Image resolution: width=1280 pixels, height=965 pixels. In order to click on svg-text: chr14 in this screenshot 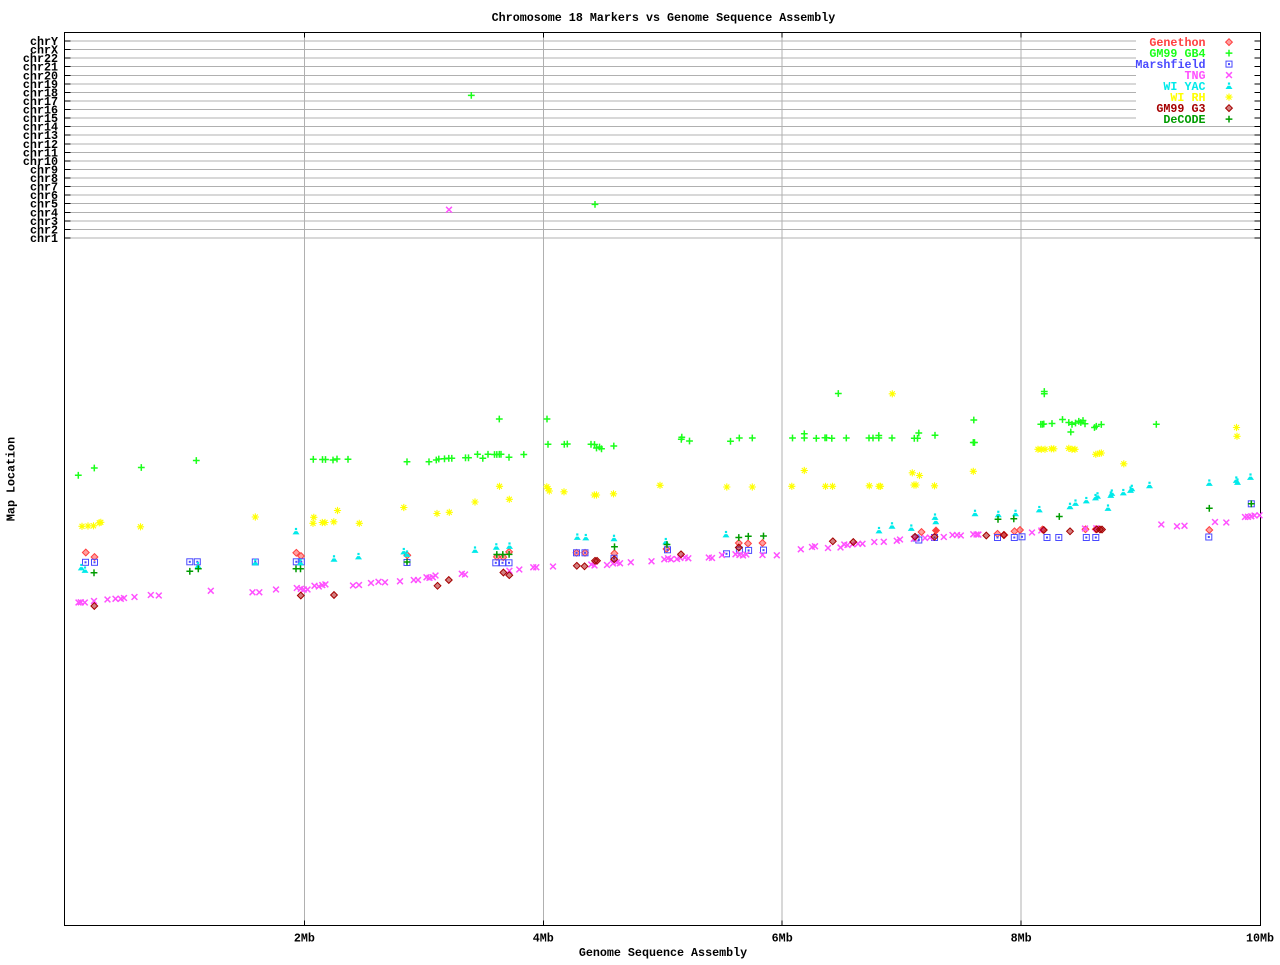, I will do `click(40, 128)`.